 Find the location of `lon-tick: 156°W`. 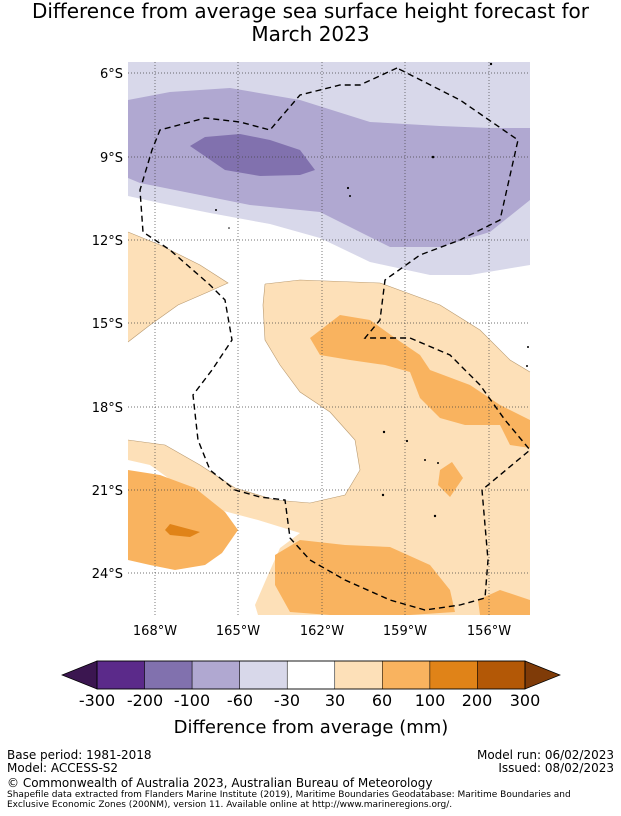

lon-tick: 156°W is located at coordinates (489, 631).